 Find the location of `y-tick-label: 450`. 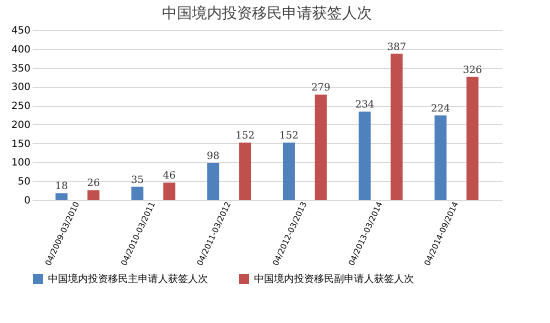

y-tick-label: 450 is located at coordinates (20, 31).